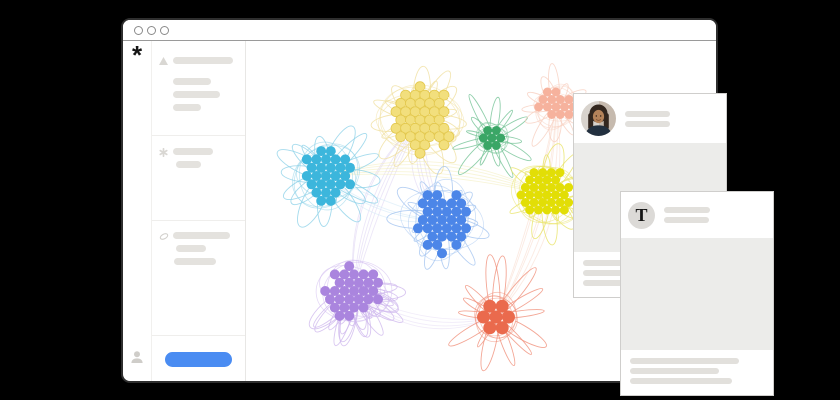  I want to click on publisher-card-header: T, so click(697, 215).